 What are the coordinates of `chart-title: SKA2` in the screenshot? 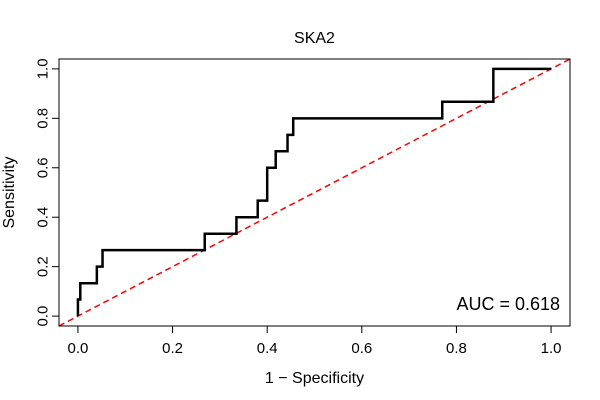 It's located at (314, 38).